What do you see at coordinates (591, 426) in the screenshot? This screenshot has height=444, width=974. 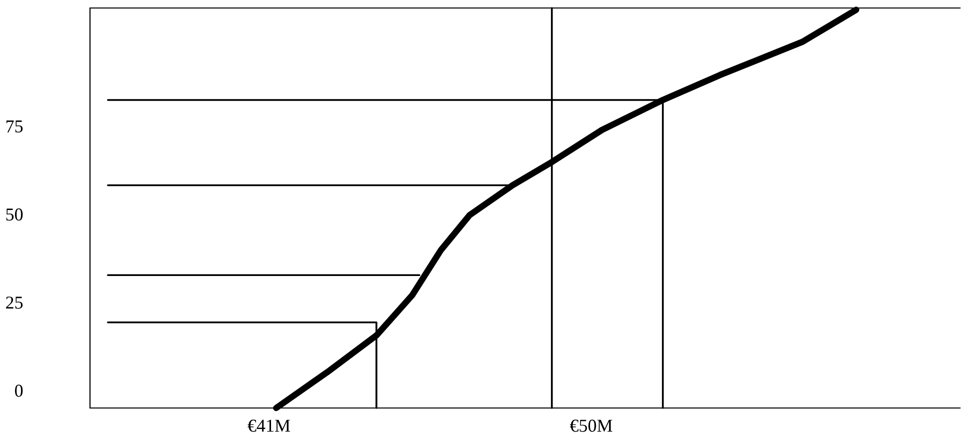 I see `x-tick-label: €50M` at bounding box center [591, 426].